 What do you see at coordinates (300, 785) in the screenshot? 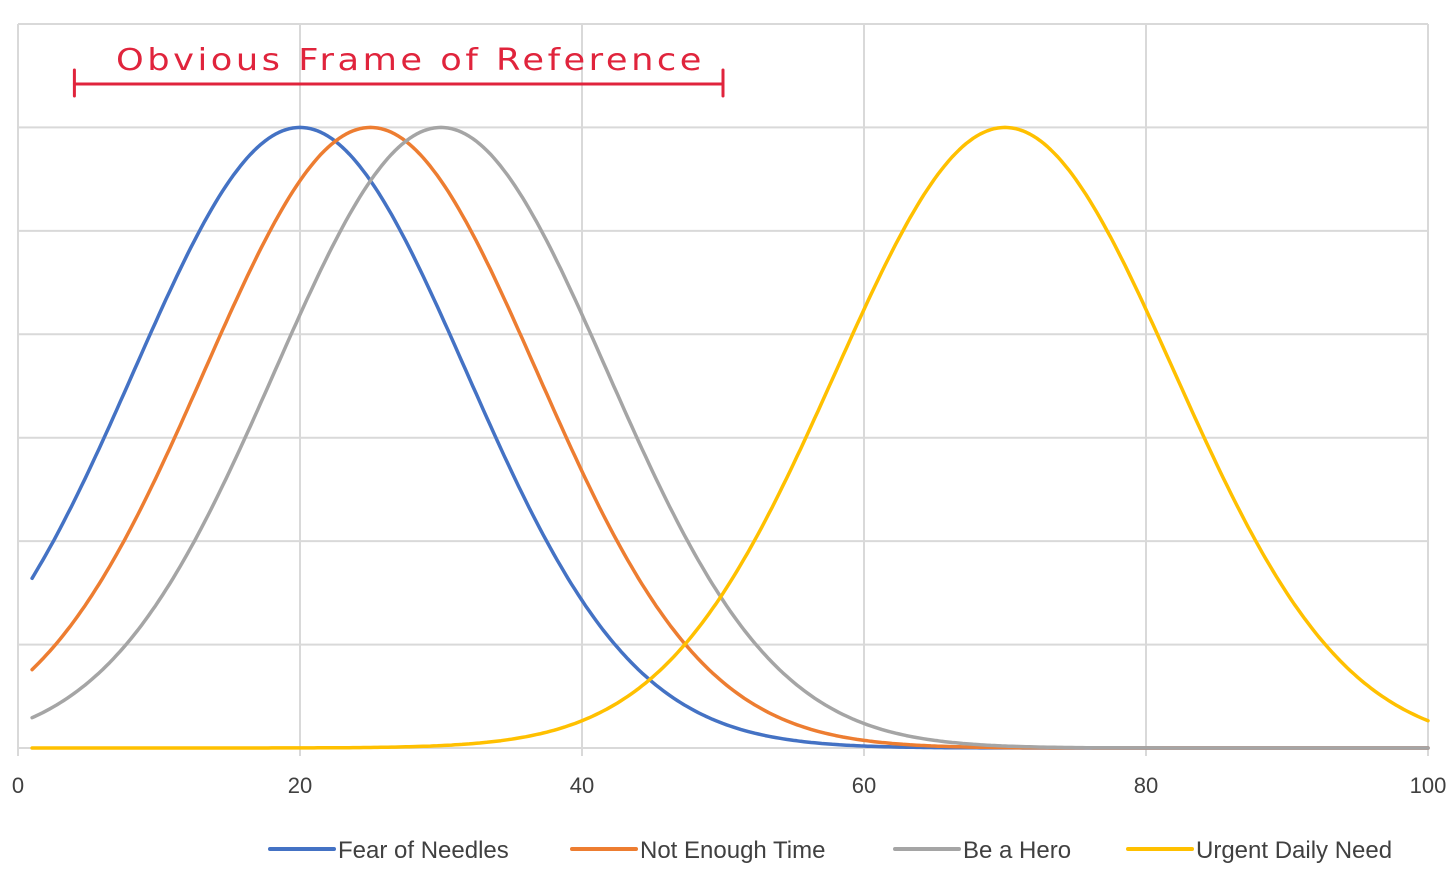
I see `x-tick-label: 20` at bounding box center [300, 785].